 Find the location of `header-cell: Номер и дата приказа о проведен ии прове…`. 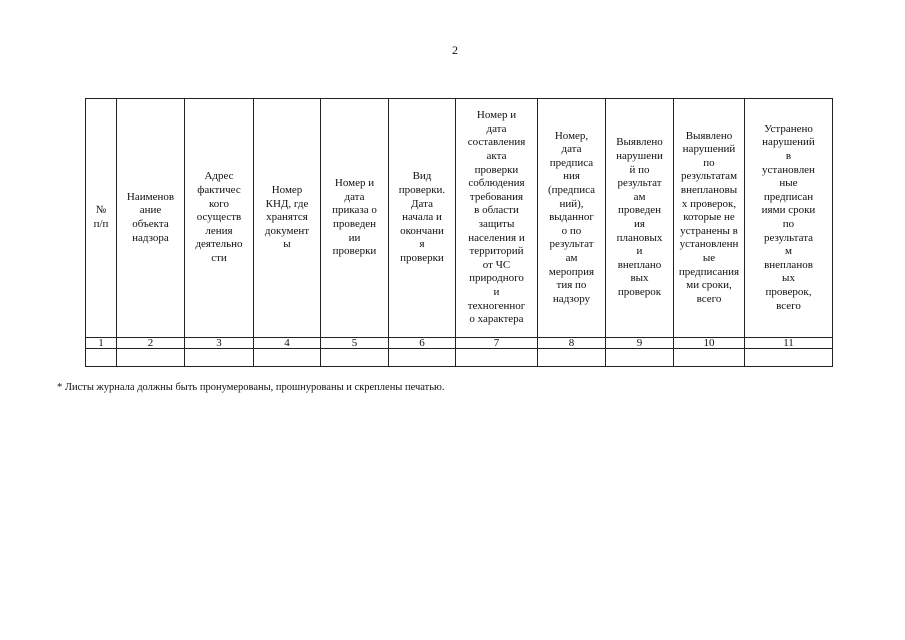

header-cell: Номер и дата приказа о проведен ии прове… is located at coordinates (354, 218).